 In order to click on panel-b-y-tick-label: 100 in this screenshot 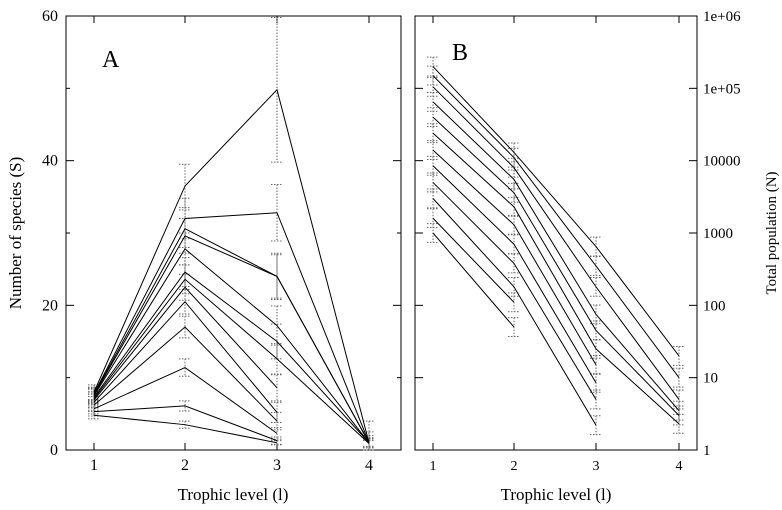, I will do `click(714, 306)`.